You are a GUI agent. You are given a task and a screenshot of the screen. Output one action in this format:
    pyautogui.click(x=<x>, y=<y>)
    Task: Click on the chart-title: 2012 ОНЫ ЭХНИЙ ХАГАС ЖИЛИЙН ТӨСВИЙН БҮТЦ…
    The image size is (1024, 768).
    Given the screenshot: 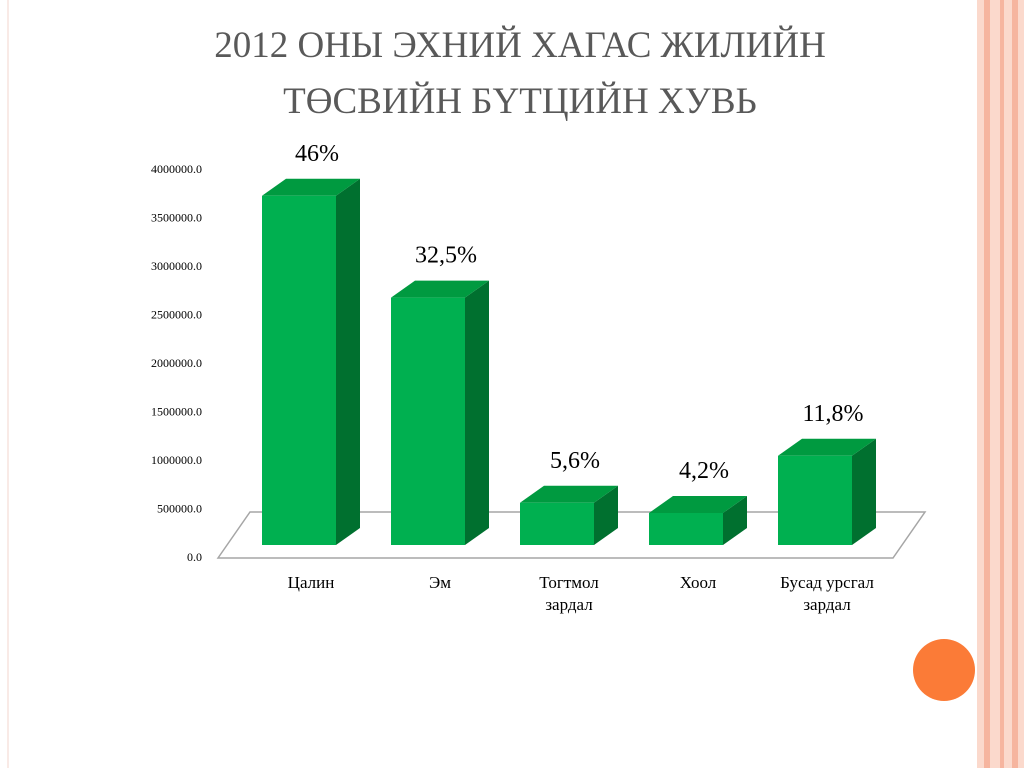 What is the action you would take?
    pyautogui.click(x=520, y=73)
    